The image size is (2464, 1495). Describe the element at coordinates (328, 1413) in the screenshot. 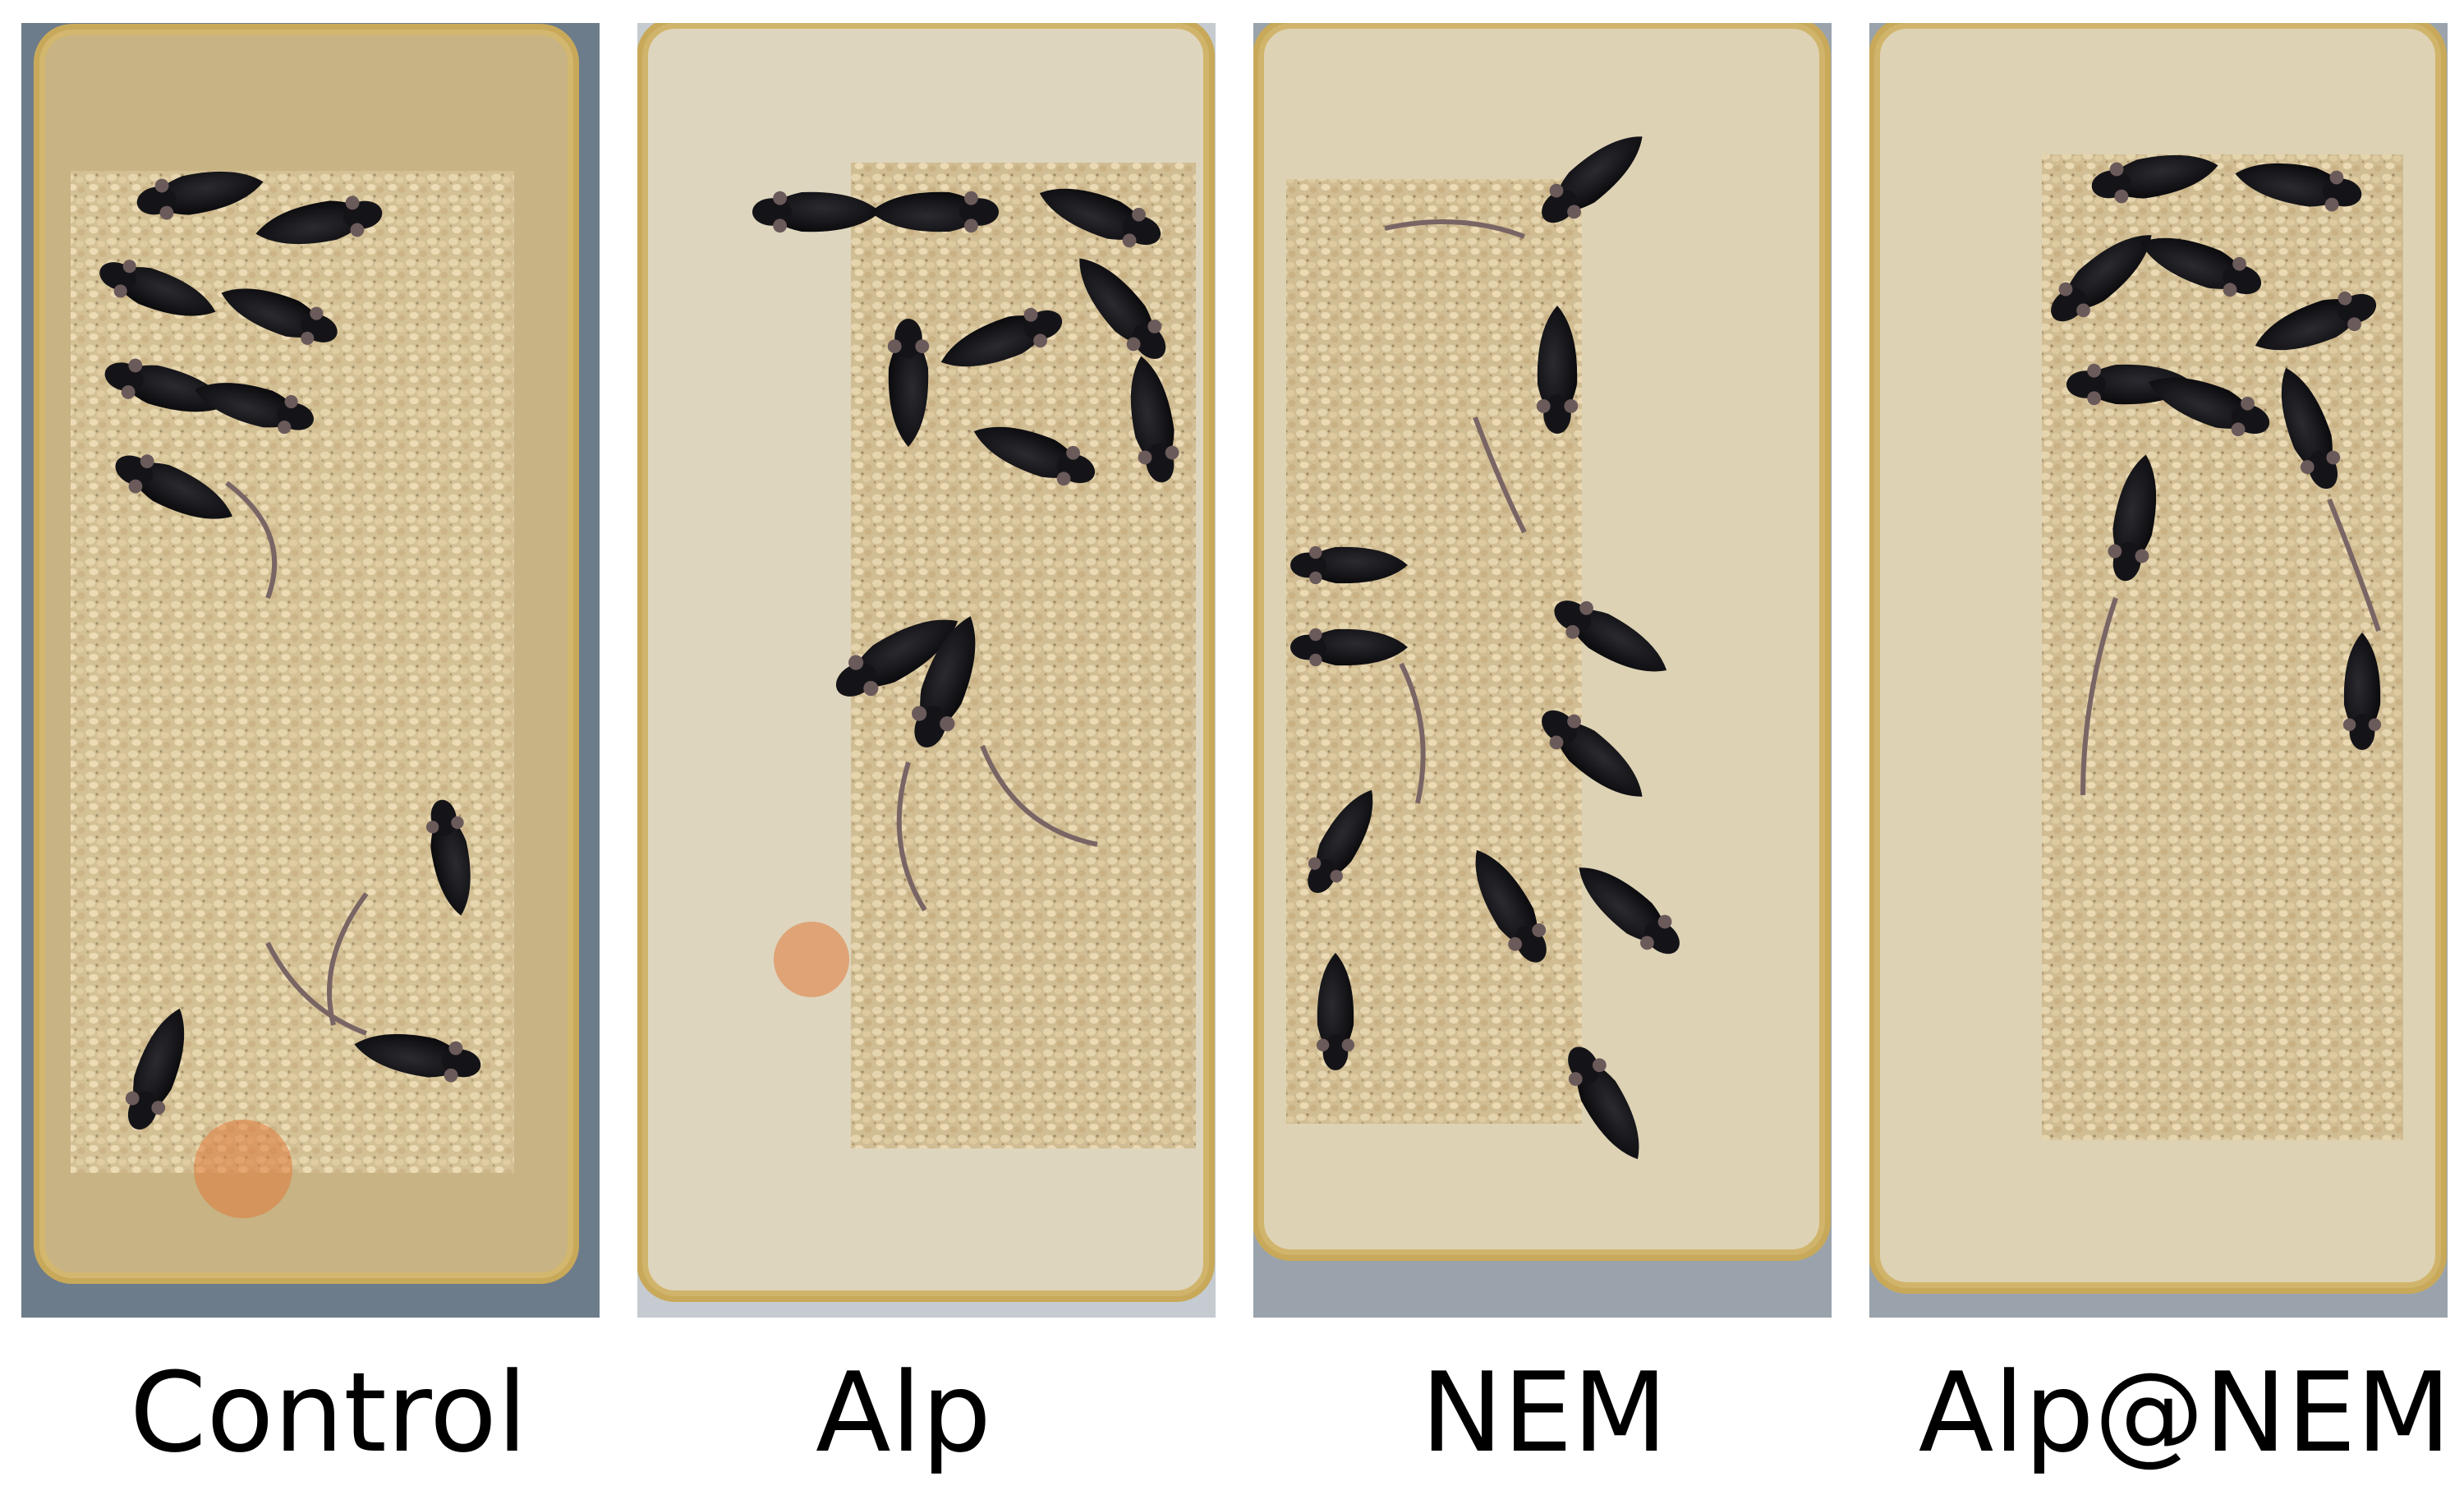

I see `panel-label-control: Control` at that location.